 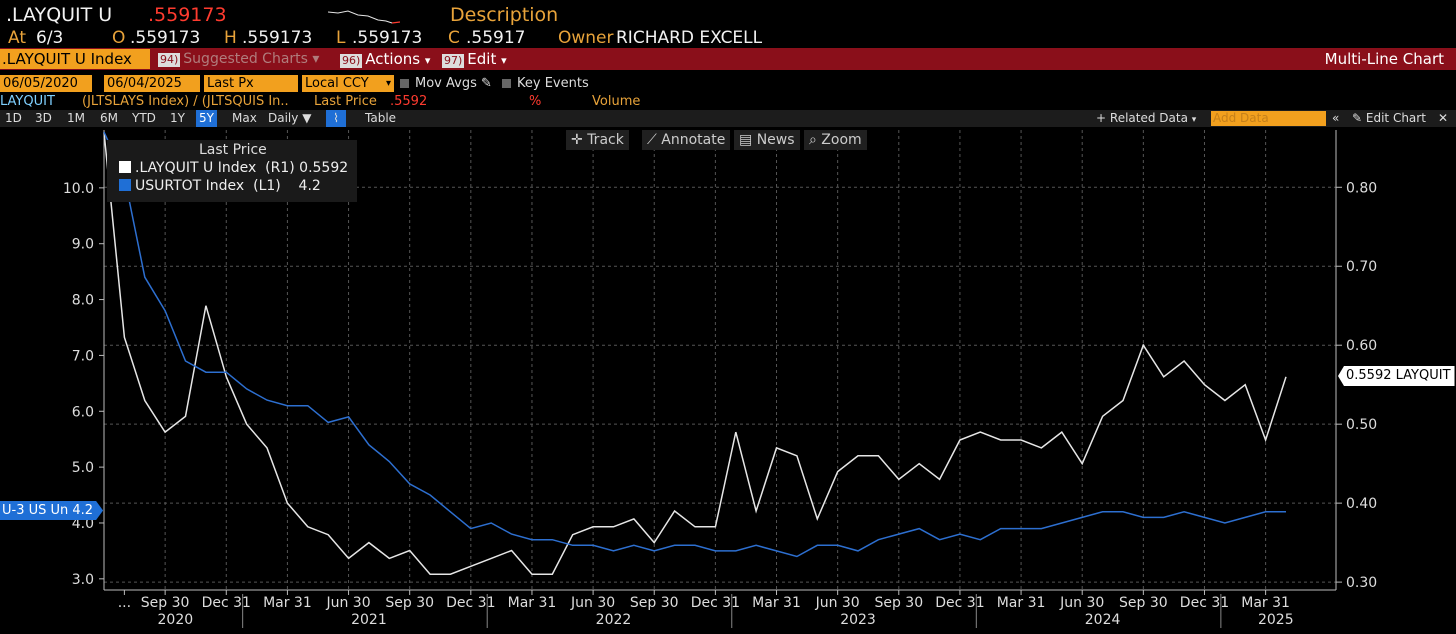 What do you see at coordinates (119, 38) in the screenshot?
I see `open-label: O` at bounding box center [119, 38].